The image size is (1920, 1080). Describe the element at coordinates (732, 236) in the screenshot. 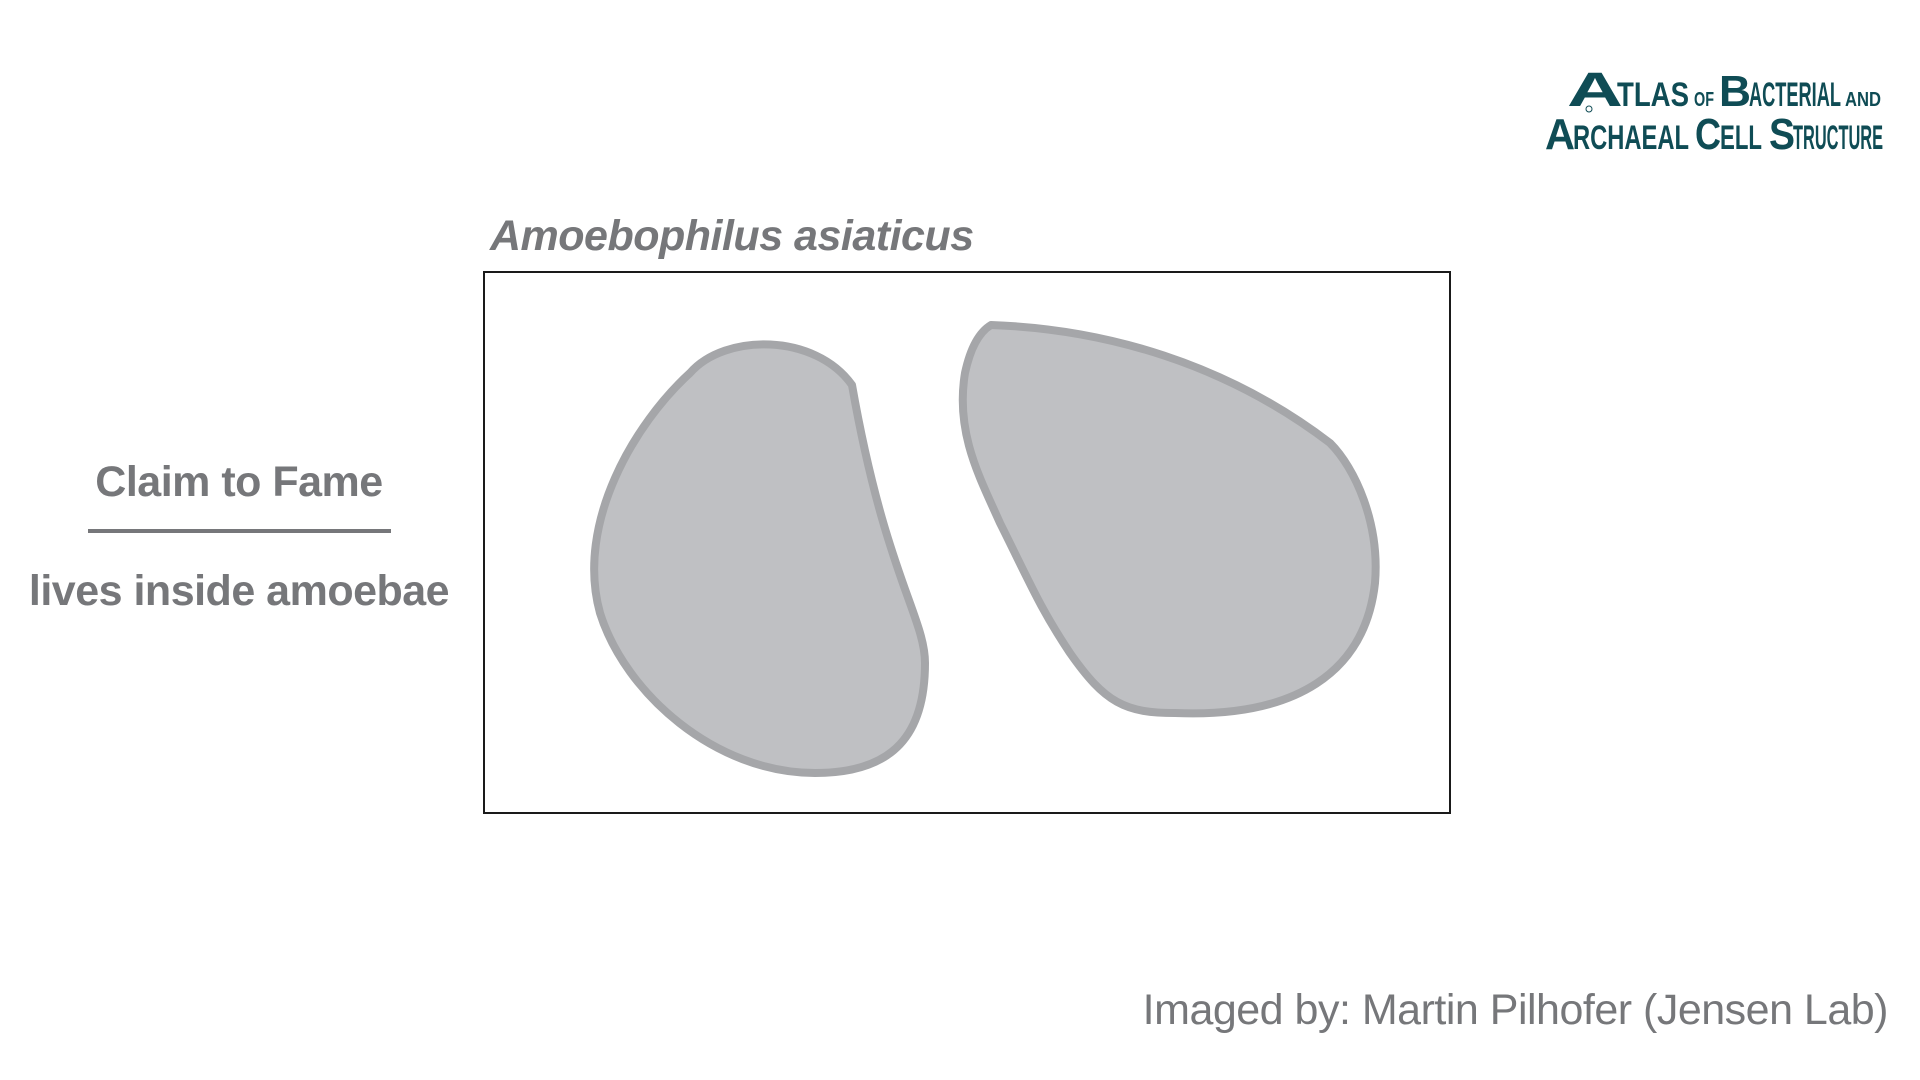

I see `species-title: Amoebophilus asiaticus` at that location.